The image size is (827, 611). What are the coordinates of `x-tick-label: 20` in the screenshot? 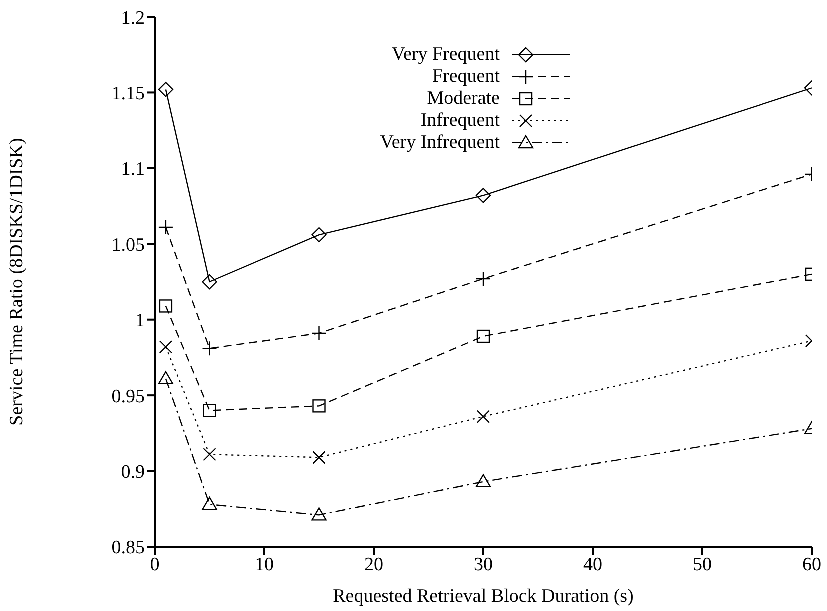 It's located at (374, 565).